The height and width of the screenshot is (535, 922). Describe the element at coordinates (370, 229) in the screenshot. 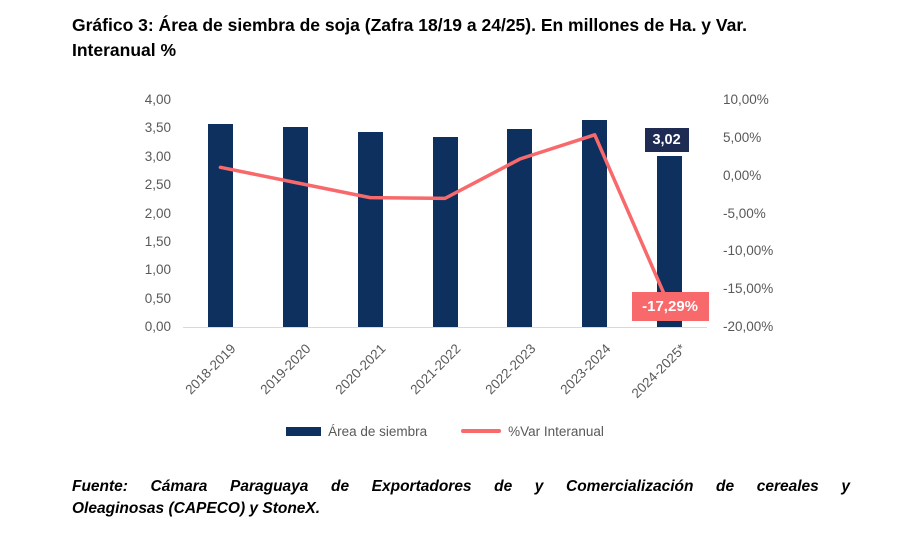

I see `bar-2020-2021` at that location.